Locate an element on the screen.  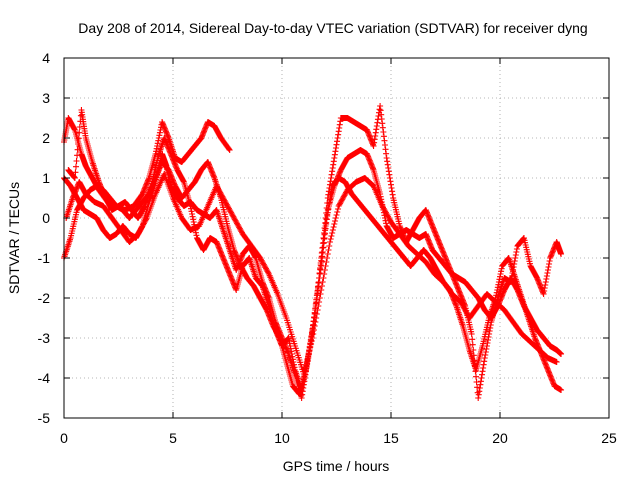
x-tick-label: 10 is located at coordinates (282, 438).